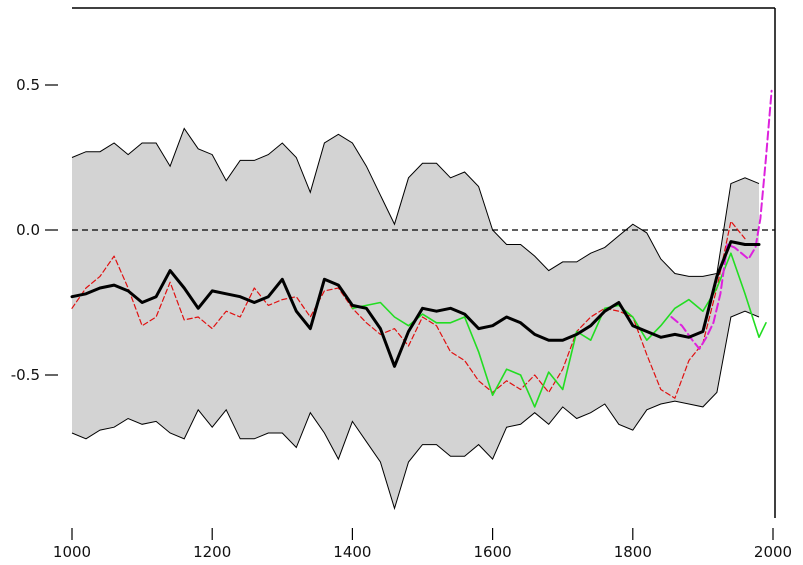  I want to click on x-tick-label-1800: 1800, so click(633, 552).